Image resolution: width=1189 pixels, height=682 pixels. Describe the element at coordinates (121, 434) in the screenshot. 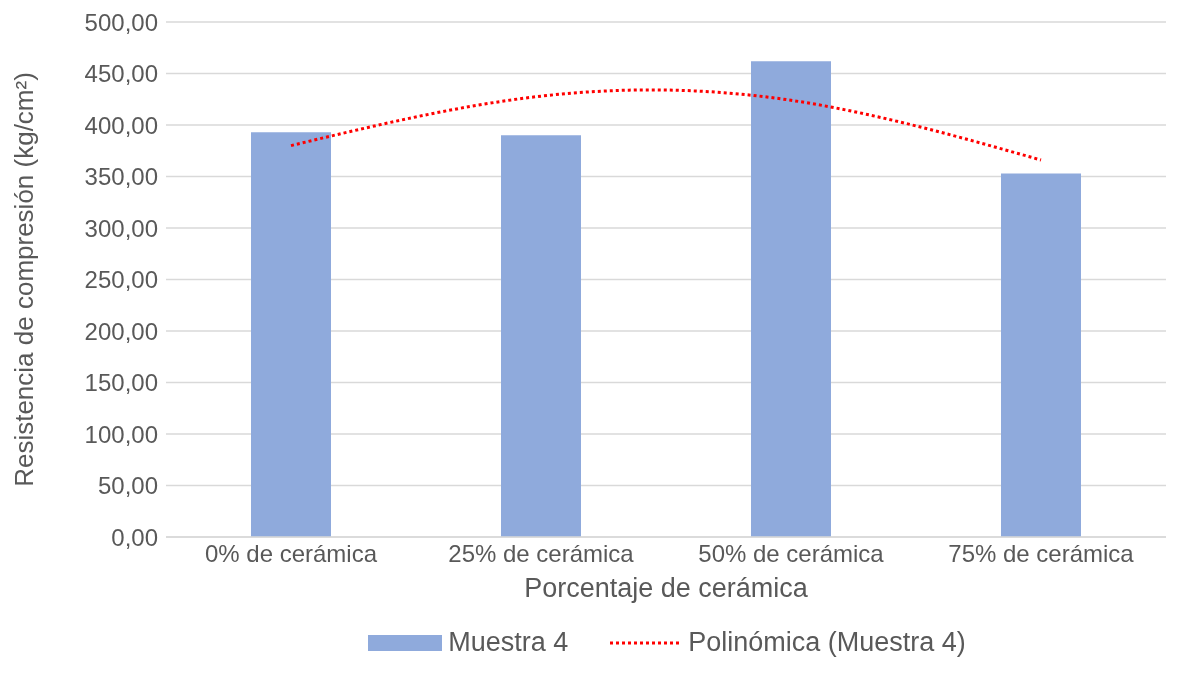

I see `y-tick-label: 100,00` at that location.